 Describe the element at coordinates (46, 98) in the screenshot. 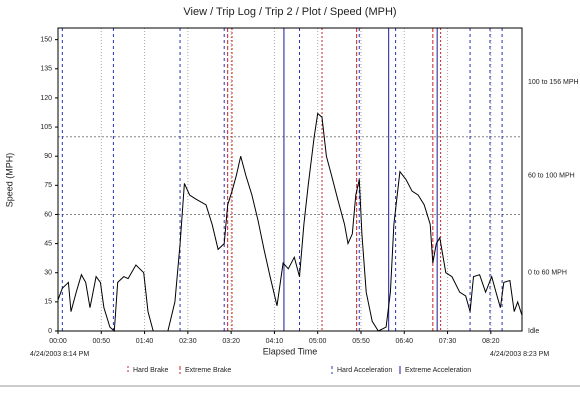

I see `y-tick-label: 120` at that location.